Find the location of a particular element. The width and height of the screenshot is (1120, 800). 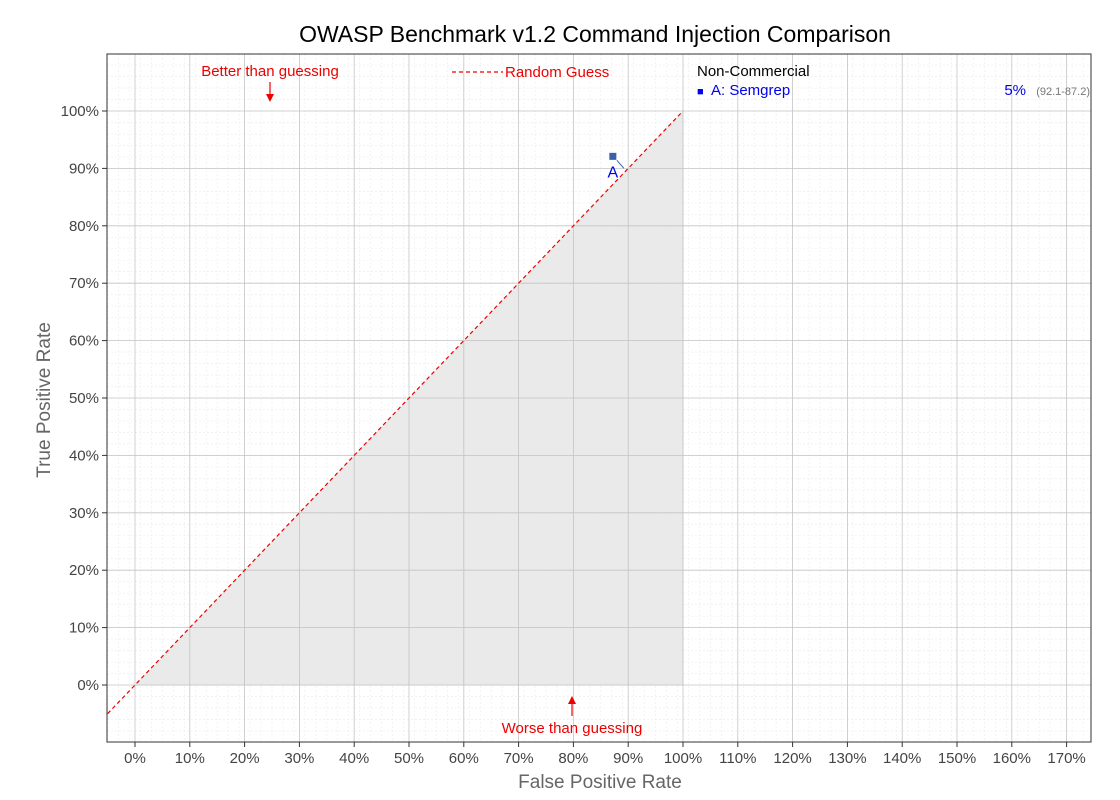

x-tick-label: 60% is located at coordinates (464, 758).